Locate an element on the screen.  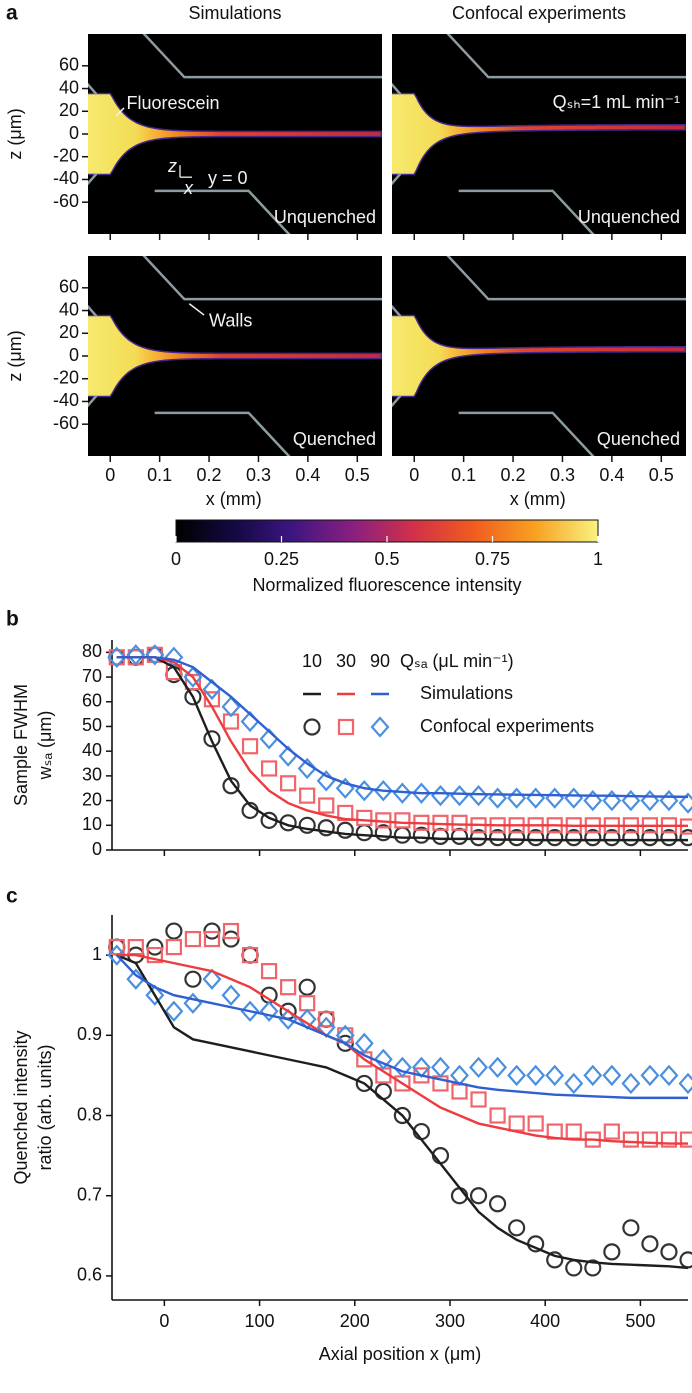
x-axis-label: Axial position x (μm) is located at coordinates (400, 1354).